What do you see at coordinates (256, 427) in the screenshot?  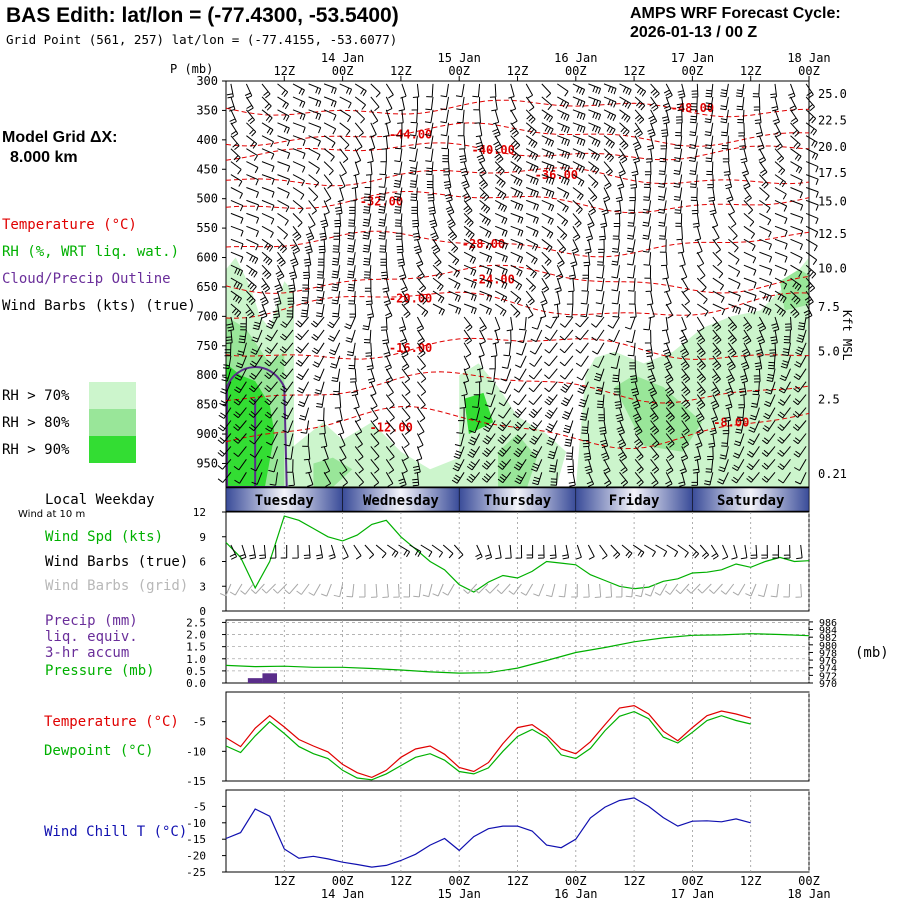 I see `cloud-outline` at bounding box center [256, 427].